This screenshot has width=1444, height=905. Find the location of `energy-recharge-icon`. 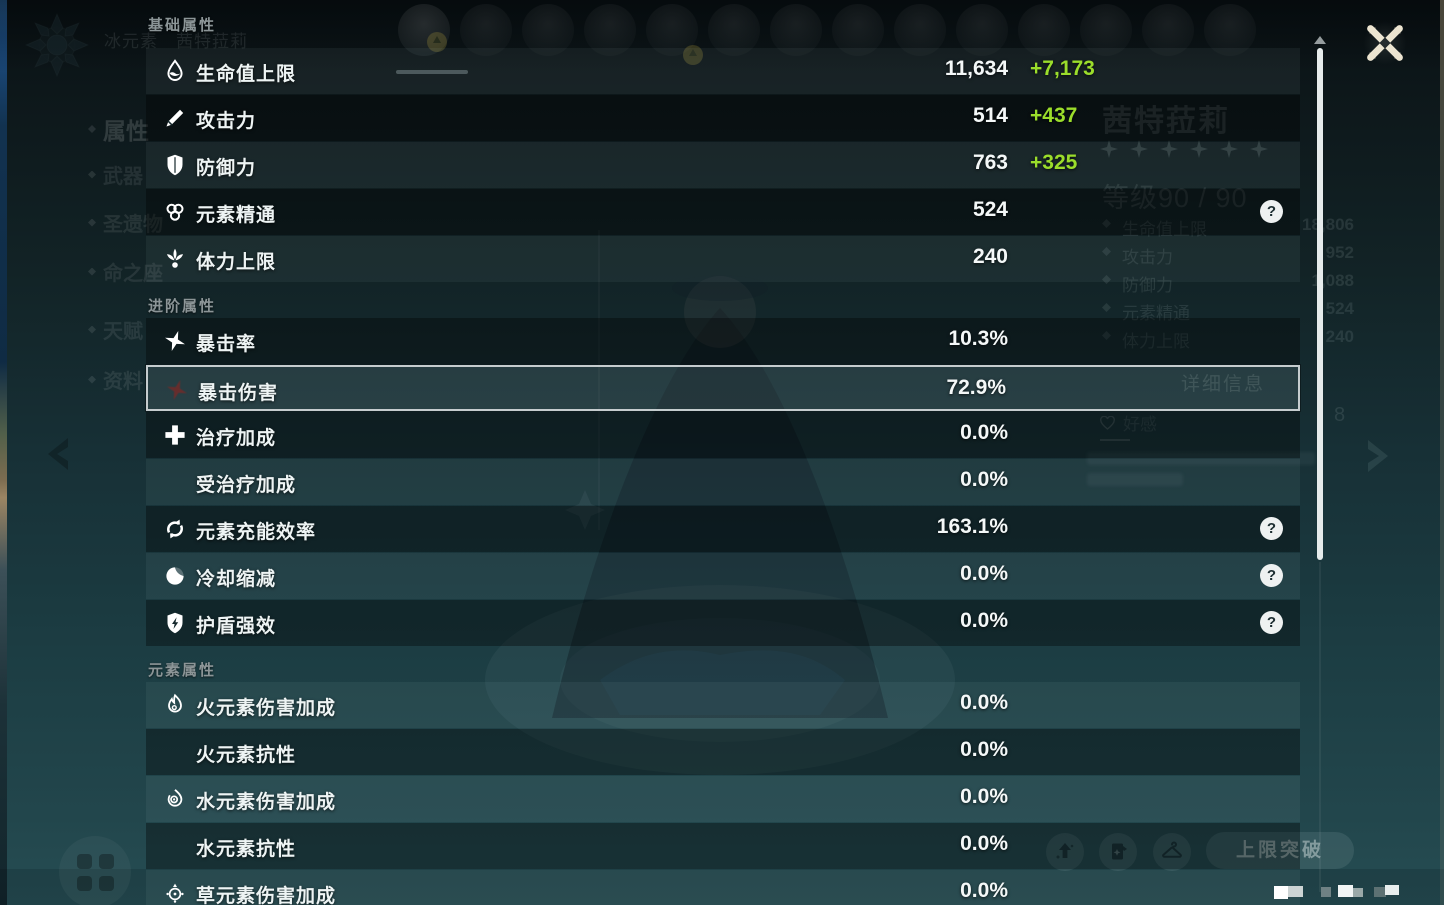

energy-recharge-icon is located at coordinates (175, 529).